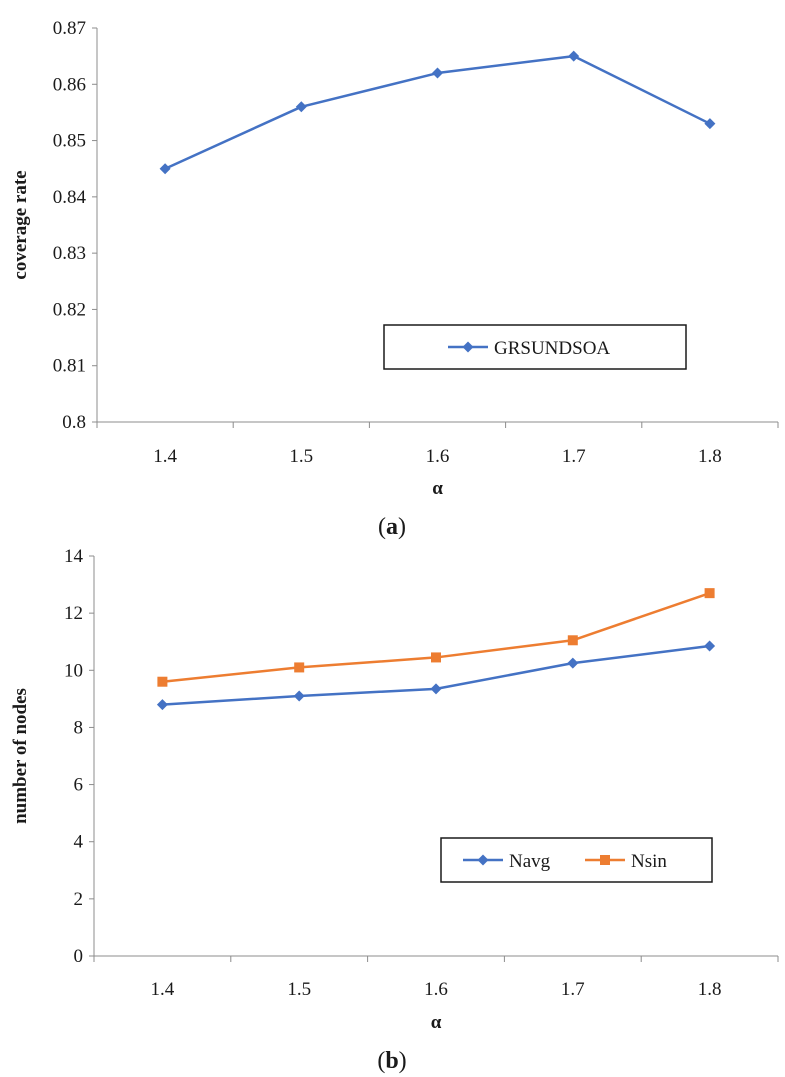 This screenshot has height=1077, width=785. What do you see at coordinates (530, 861) in the screenshot?
I see `legend-label: Navg` at bounding box center [530, 861].